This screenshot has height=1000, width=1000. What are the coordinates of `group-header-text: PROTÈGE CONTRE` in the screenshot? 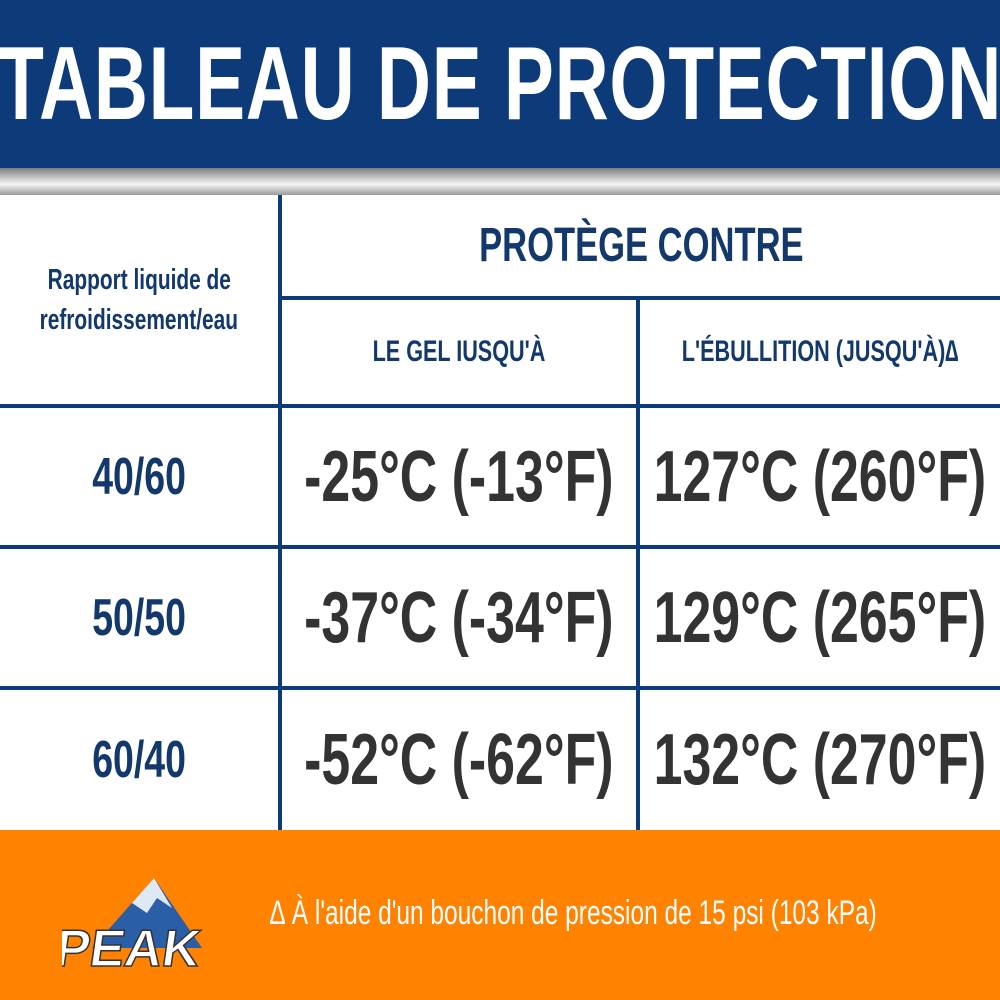 It's located at (641, 245).